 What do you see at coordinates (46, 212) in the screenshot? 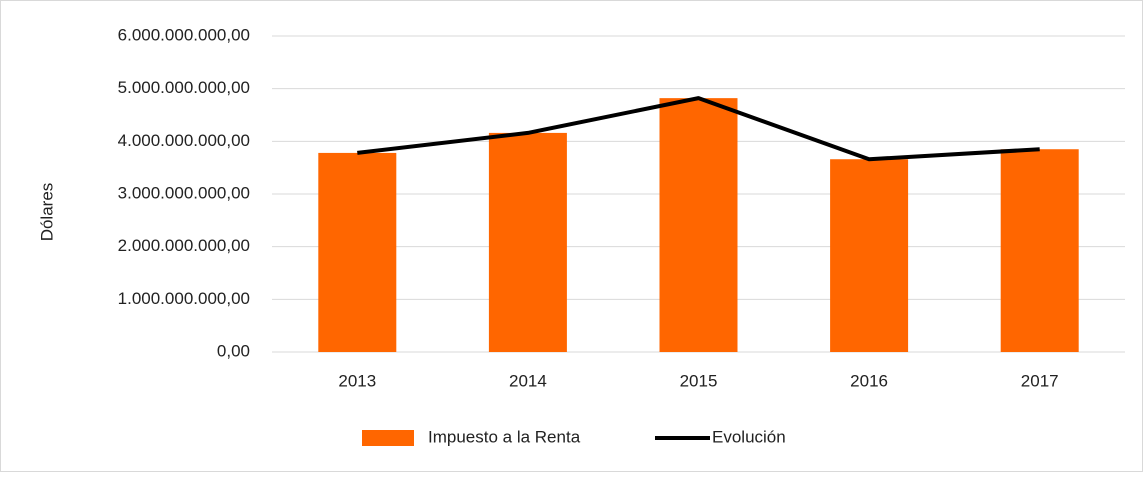
I see `y-axis-label: Dólares` at bounding box center [46, 212].